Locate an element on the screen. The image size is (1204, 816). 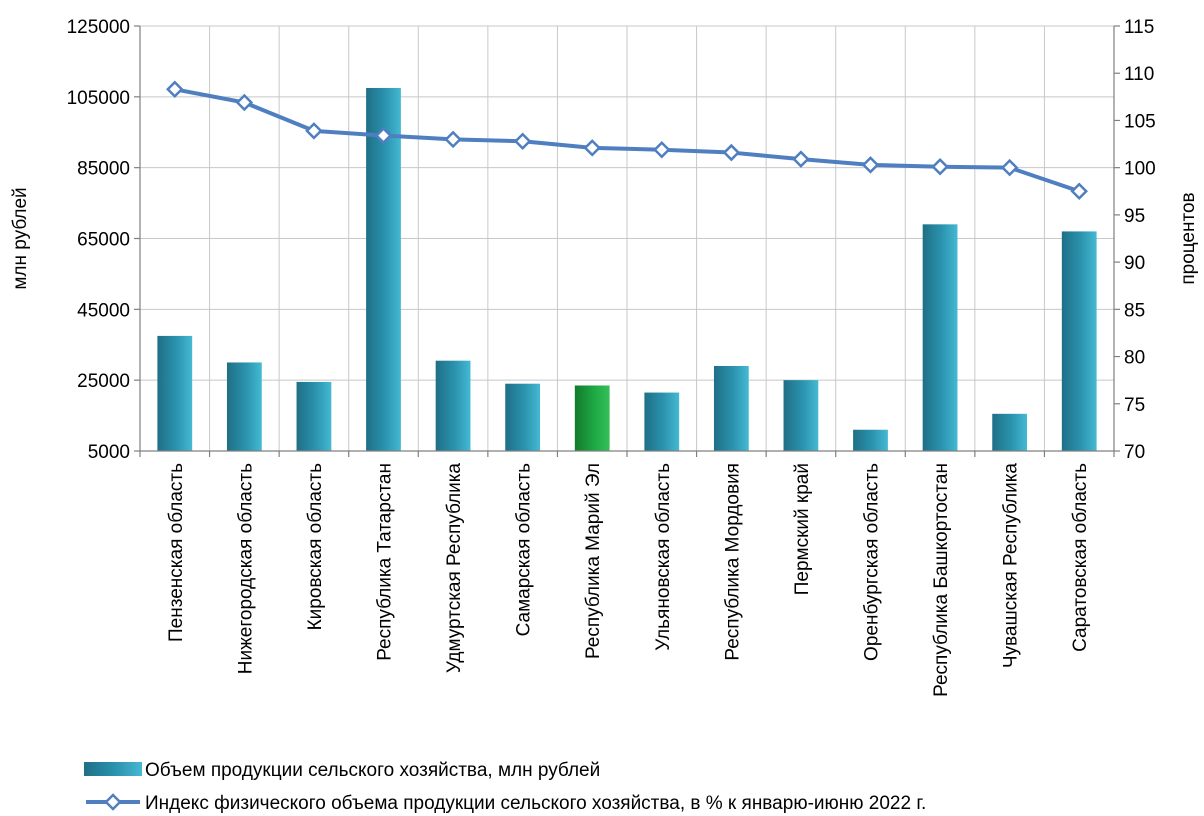
category-label: Нижегородская область is located at coordinates (245, 568).